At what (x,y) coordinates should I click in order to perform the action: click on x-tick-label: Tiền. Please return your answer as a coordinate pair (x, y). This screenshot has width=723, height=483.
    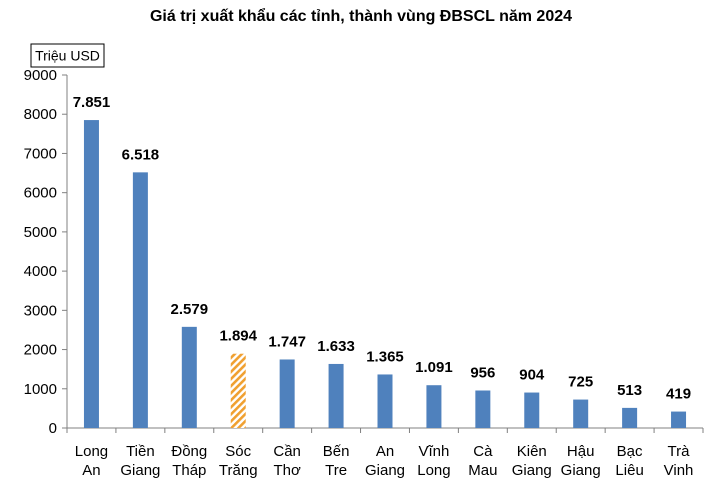
    Looking at the image, I should click on (140, 451).